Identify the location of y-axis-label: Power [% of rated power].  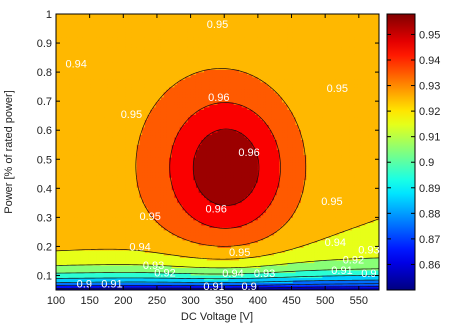
(9, 152).